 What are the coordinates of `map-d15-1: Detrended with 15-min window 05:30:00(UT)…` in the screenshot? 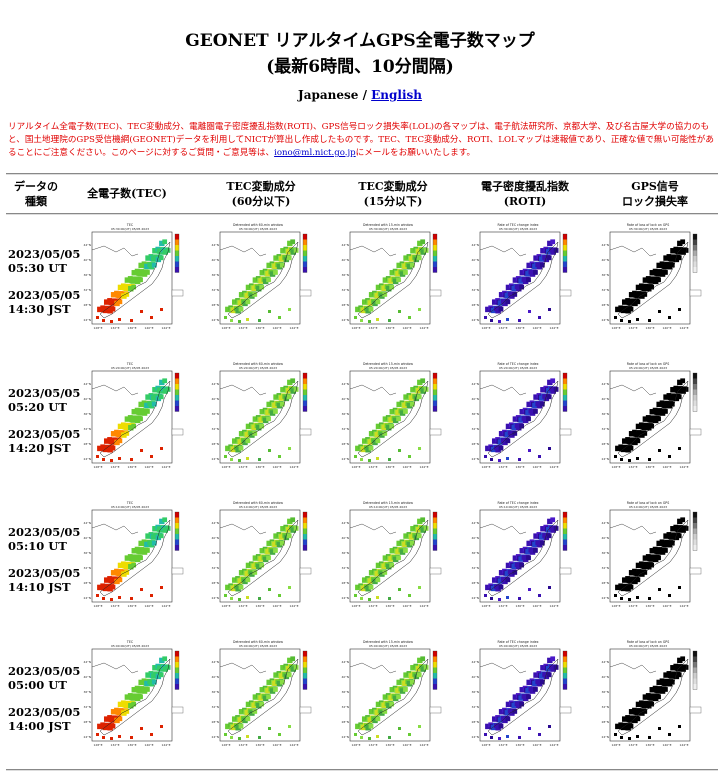 It's located at (393, 277).